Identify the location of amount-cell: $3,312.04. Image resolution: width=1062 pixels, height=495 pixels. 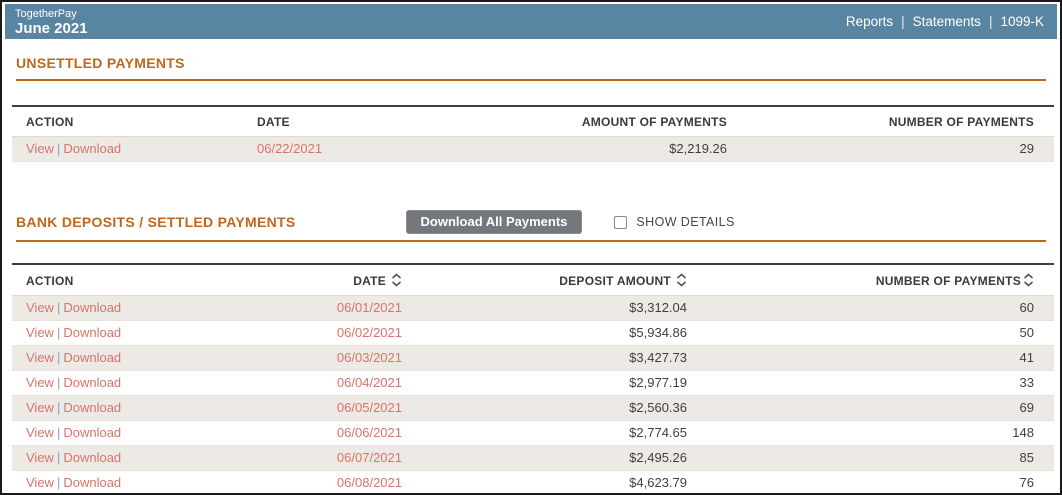
(658, 307).